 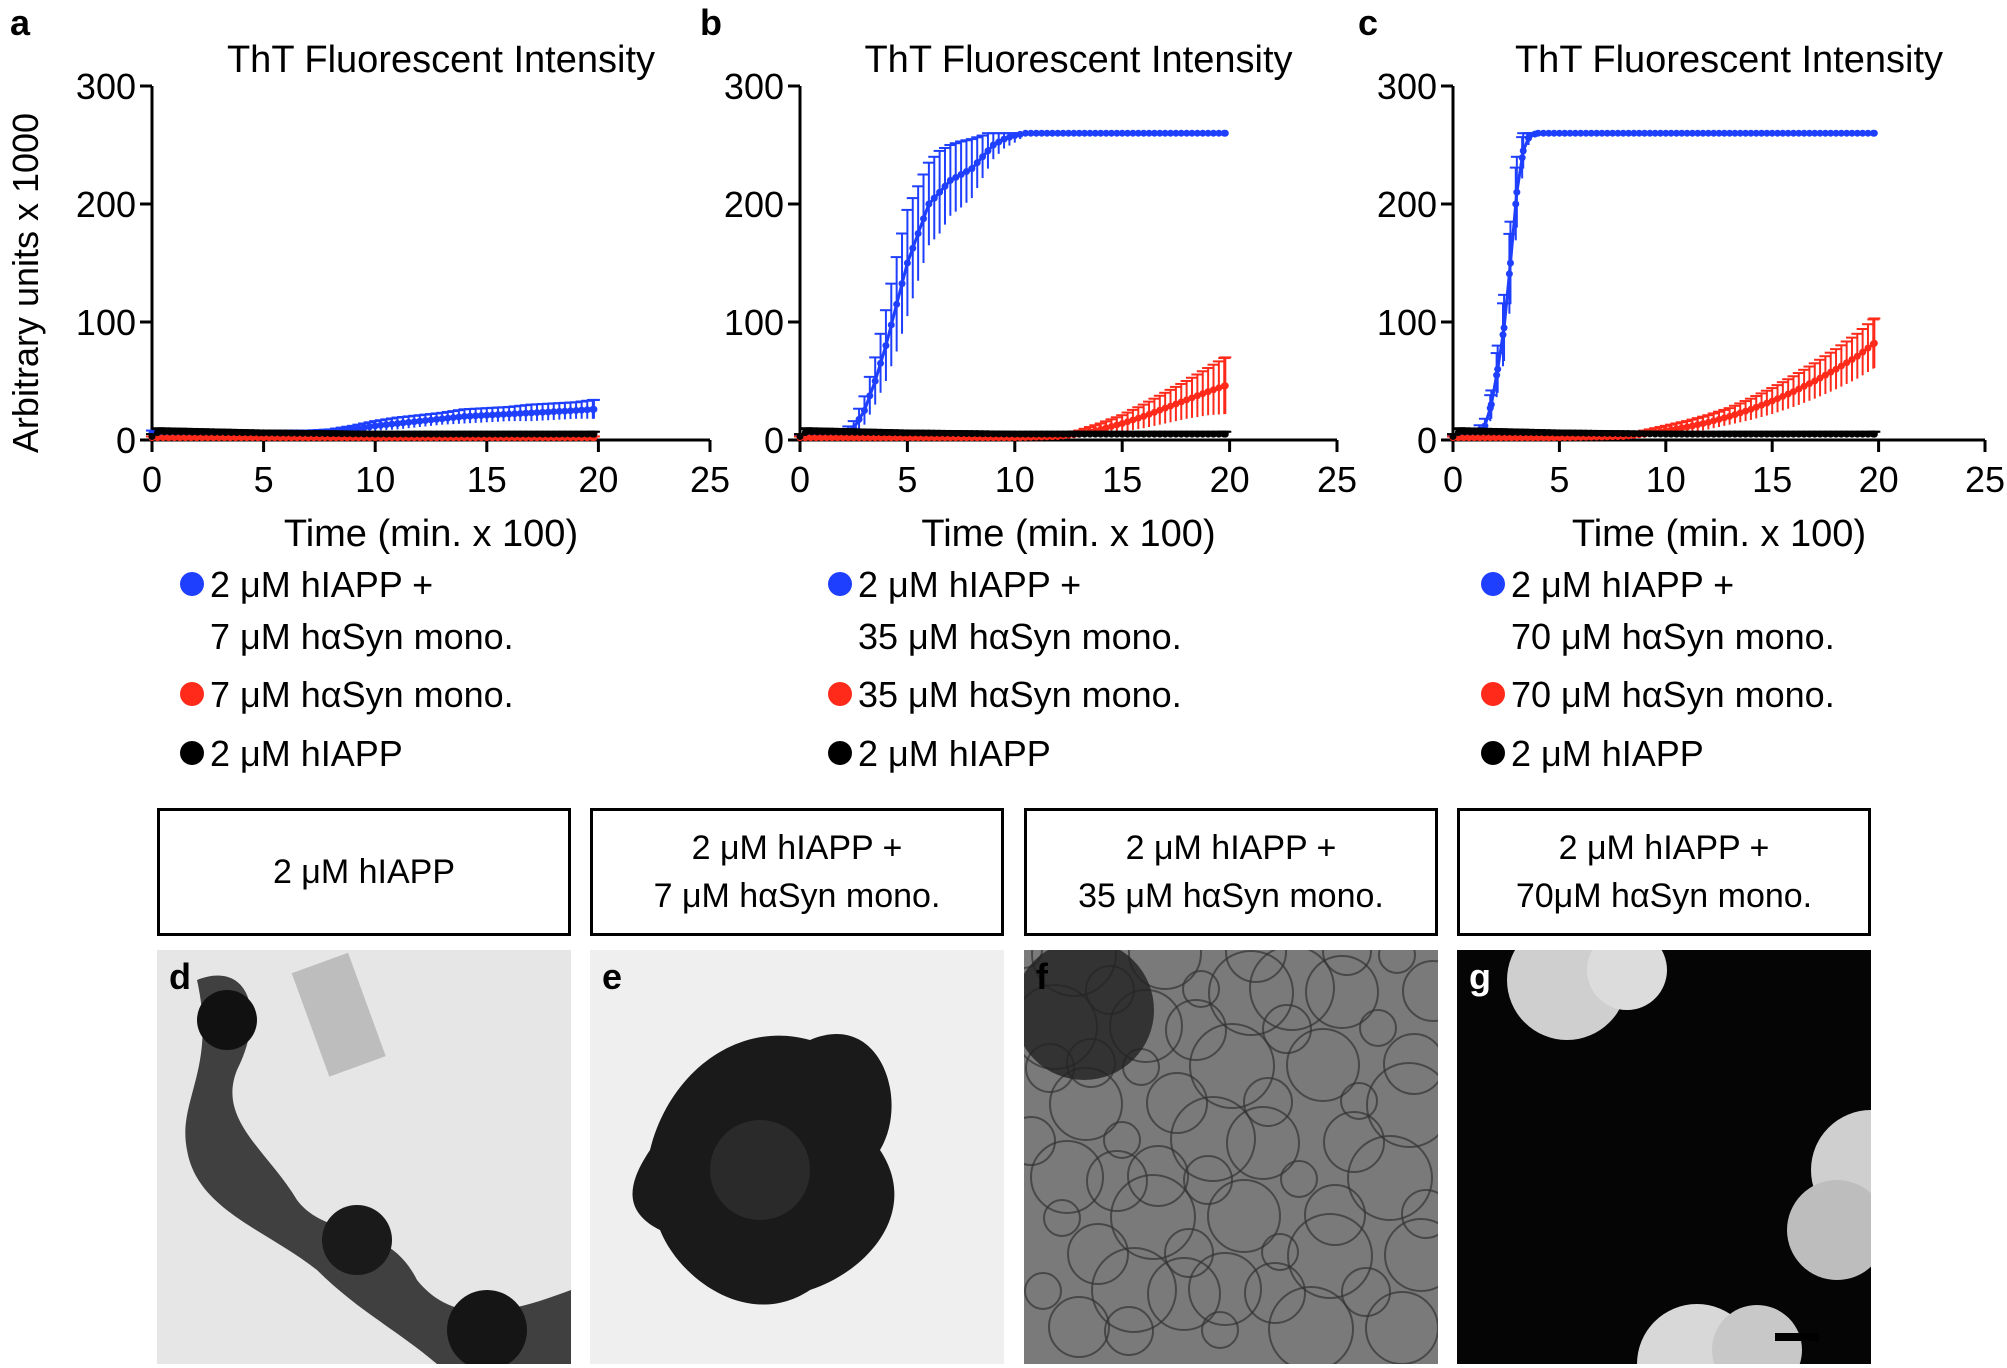 I want to click on em-caption: 2 μM hIAPP + 70μM hαSyn mono., so click(x=1664, y=872).